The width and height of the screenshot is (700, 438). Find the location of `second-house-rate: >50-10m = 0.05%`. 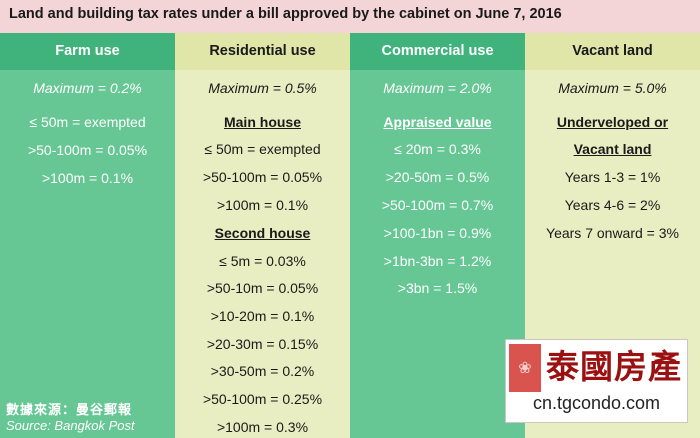

second-house-rate: >50-10m = 0.05% is located at coordinates (262, 288).